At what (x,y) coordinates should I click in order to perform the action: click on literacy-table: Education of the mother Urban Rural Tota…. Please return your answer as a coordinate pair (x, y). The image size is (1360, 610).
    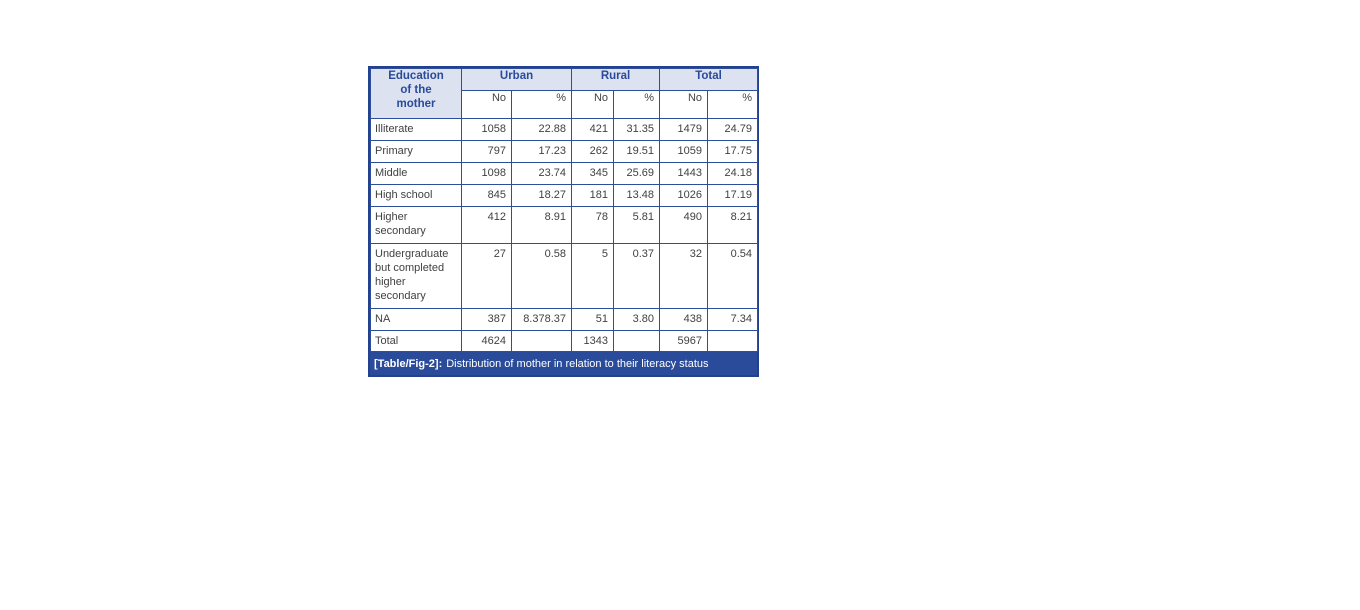
    Looking at the image, I should click on (564, 210).